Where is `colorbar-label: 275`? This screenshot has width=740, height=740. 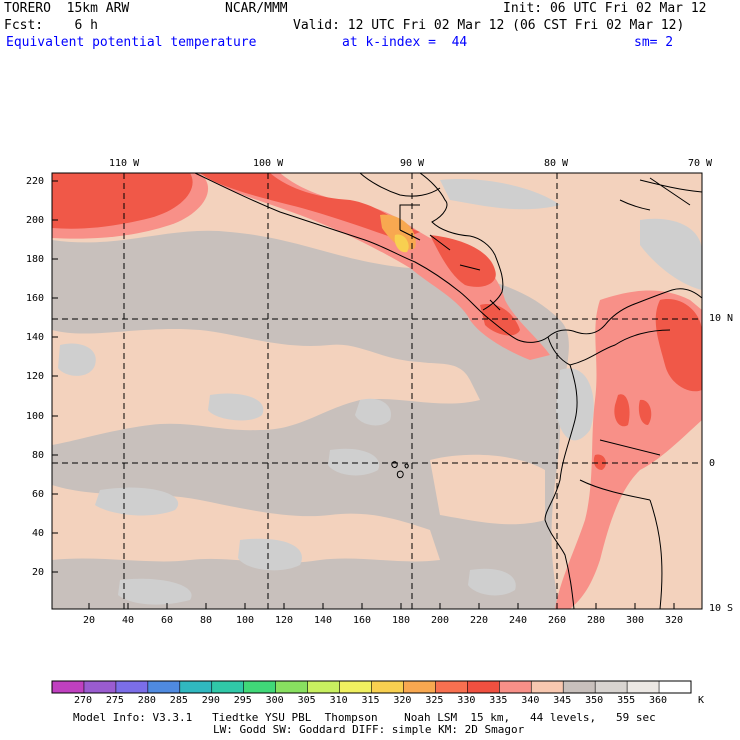 colorbar-label: 275 is located at coordinates (114, 700).